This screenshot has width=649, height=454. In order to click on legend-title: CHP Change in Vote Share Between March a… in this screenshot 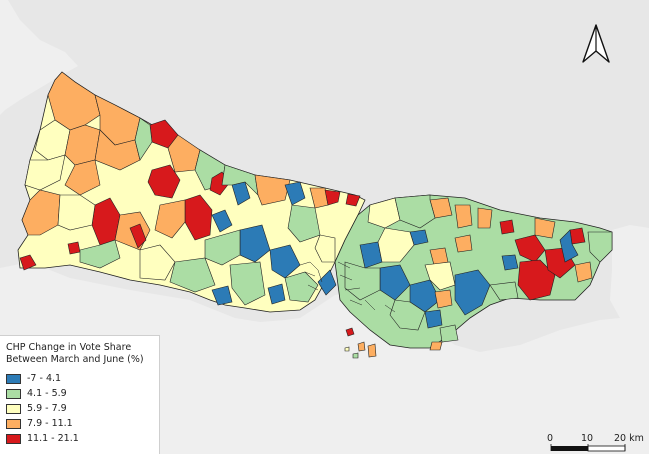, I will do `click(79, 354)`.